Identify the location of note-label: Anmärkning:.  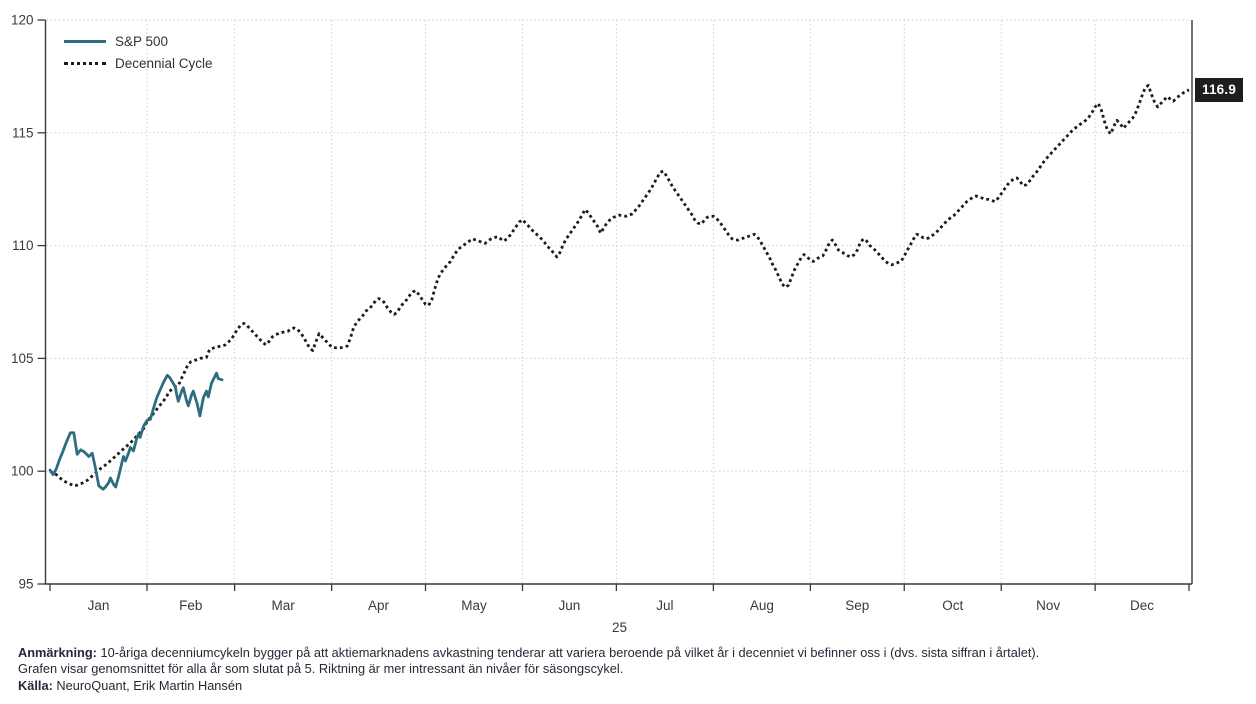
(57, 652).